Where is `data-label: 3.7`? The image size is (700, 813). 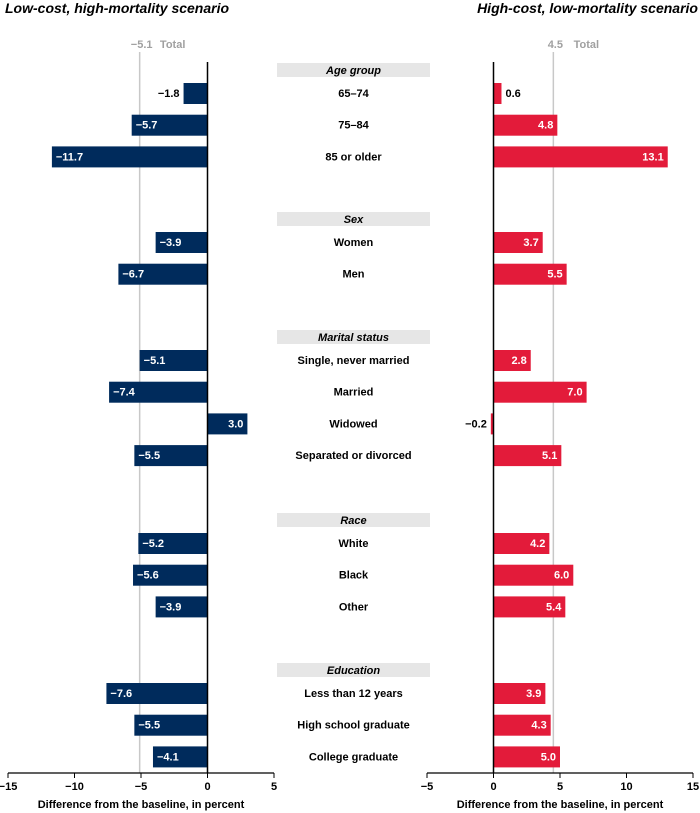
data-label: 3.7 is located at coordinates (530, 243).